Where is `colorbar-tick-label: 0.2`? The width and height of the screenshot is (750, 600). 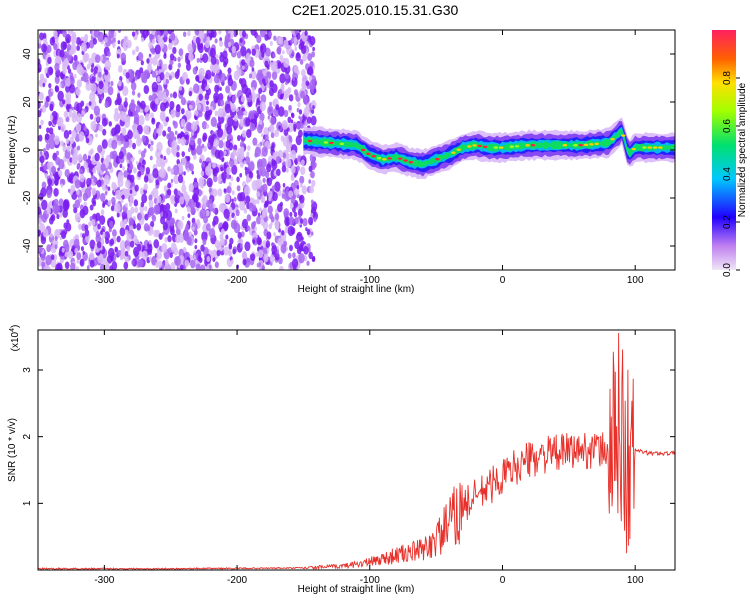 colorbar-tick-label: 0.2 is located at coordinates (727, 222).